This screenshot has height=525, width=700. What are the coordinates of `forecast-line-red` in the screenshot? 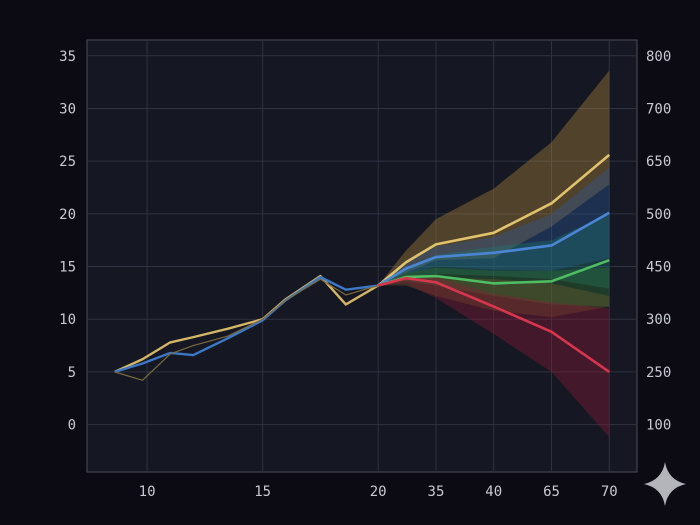 It's located at (494, 324).